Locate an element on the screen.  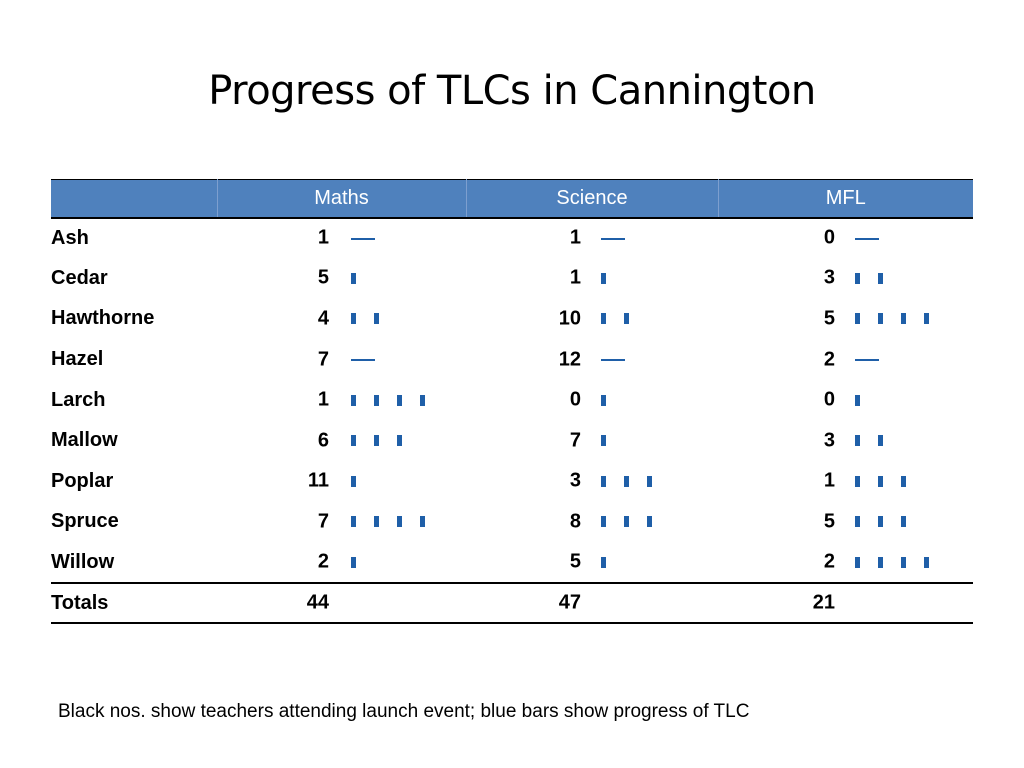
school-name: Hazel is located at coordinates (77, 359).